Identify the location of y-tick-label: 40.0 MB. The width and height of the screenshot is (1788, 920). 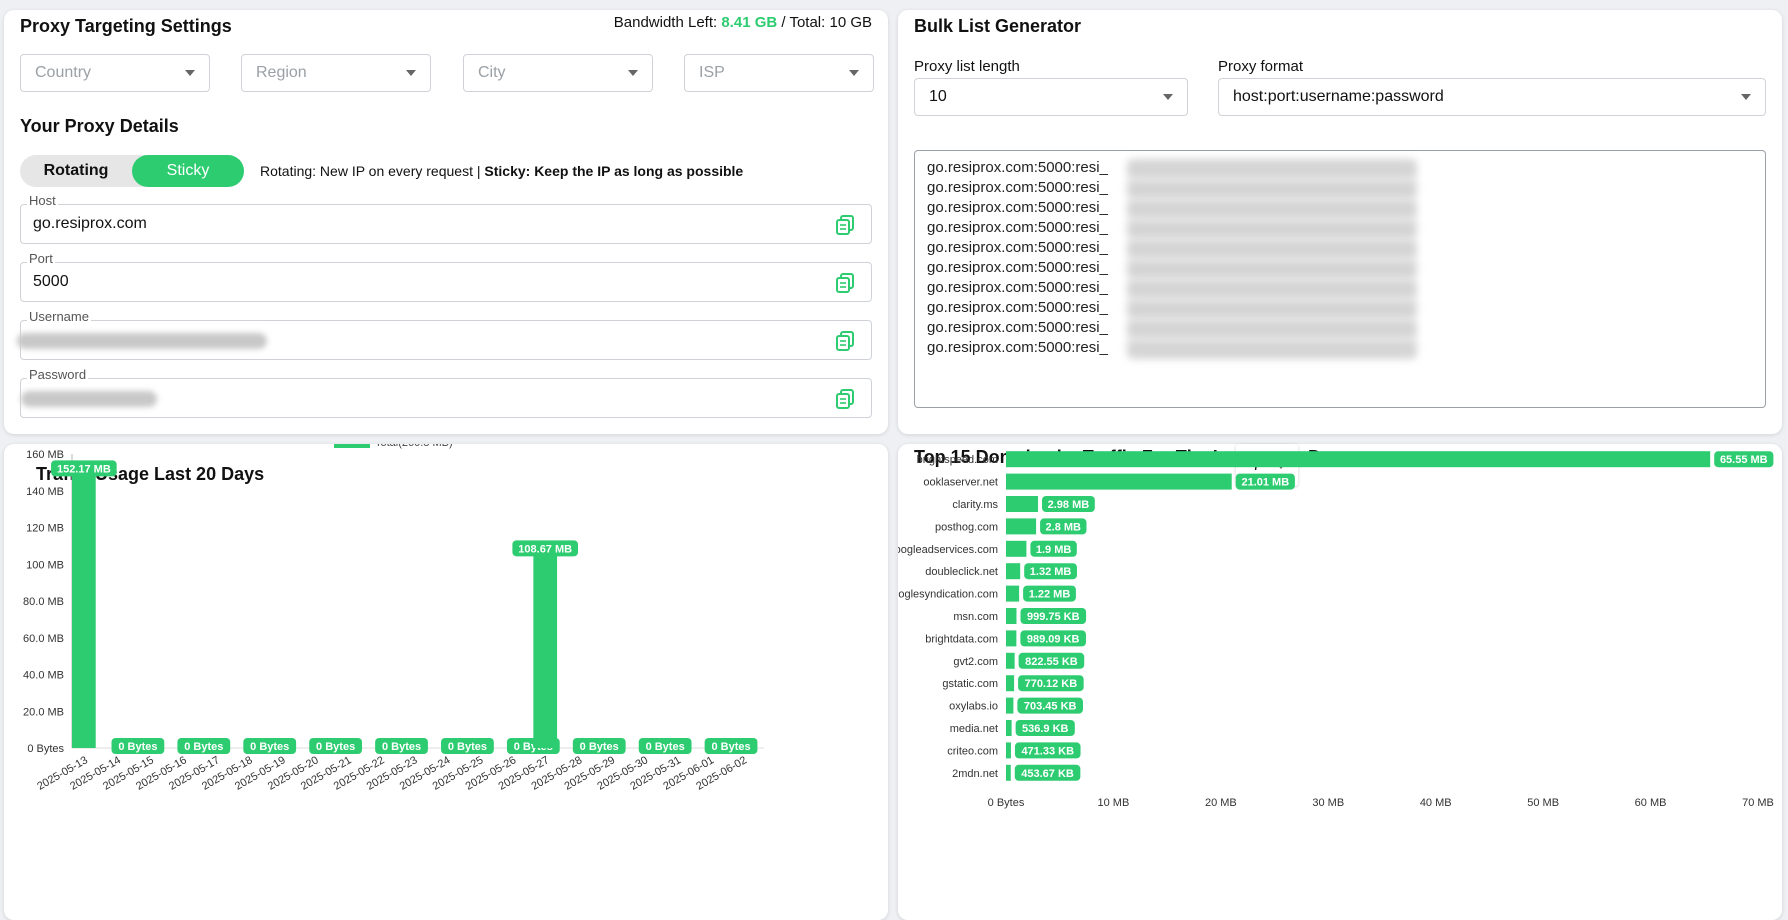
(43, 676).